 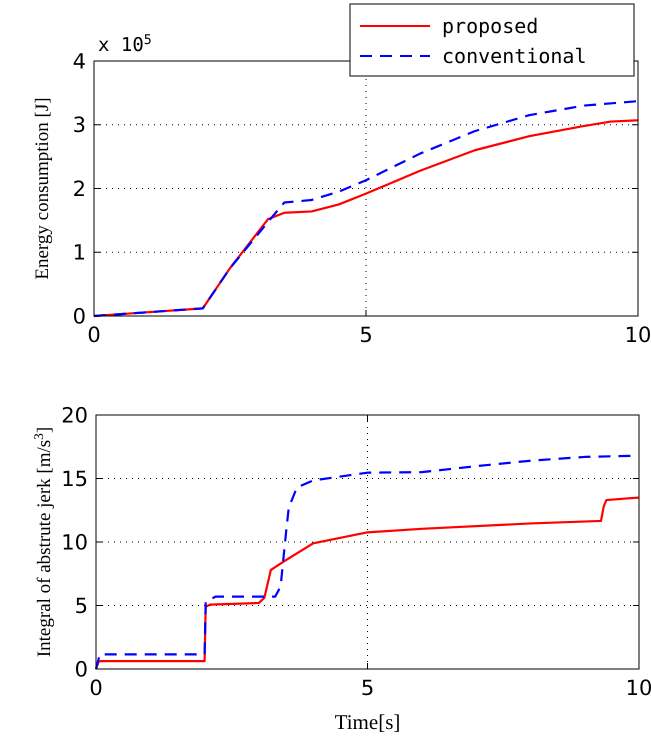 What do you see at coordinates (367, 722) in the screenshot?
I see `x-axis-title: Time[s]` at bounding box center [367, 722].